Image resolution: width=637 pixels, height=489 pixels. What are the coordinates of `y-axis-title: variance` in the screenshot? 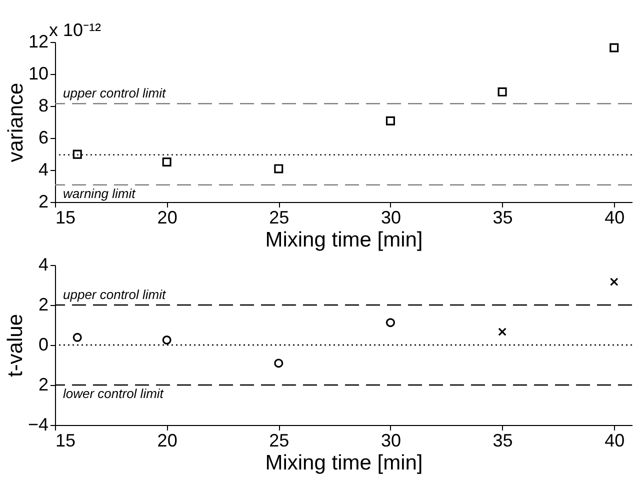 It's located at (16, 122).